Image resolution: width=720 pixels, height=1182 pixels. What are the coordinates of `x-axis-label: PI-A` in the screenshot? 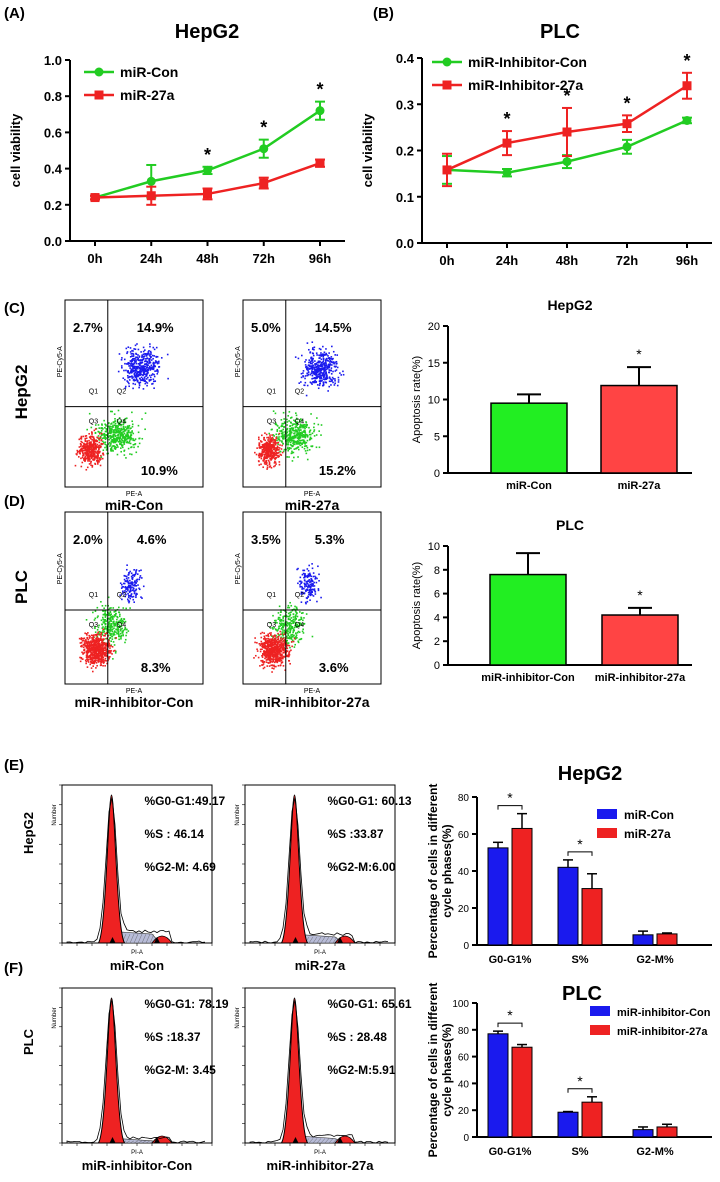 It's located at (137, 953).